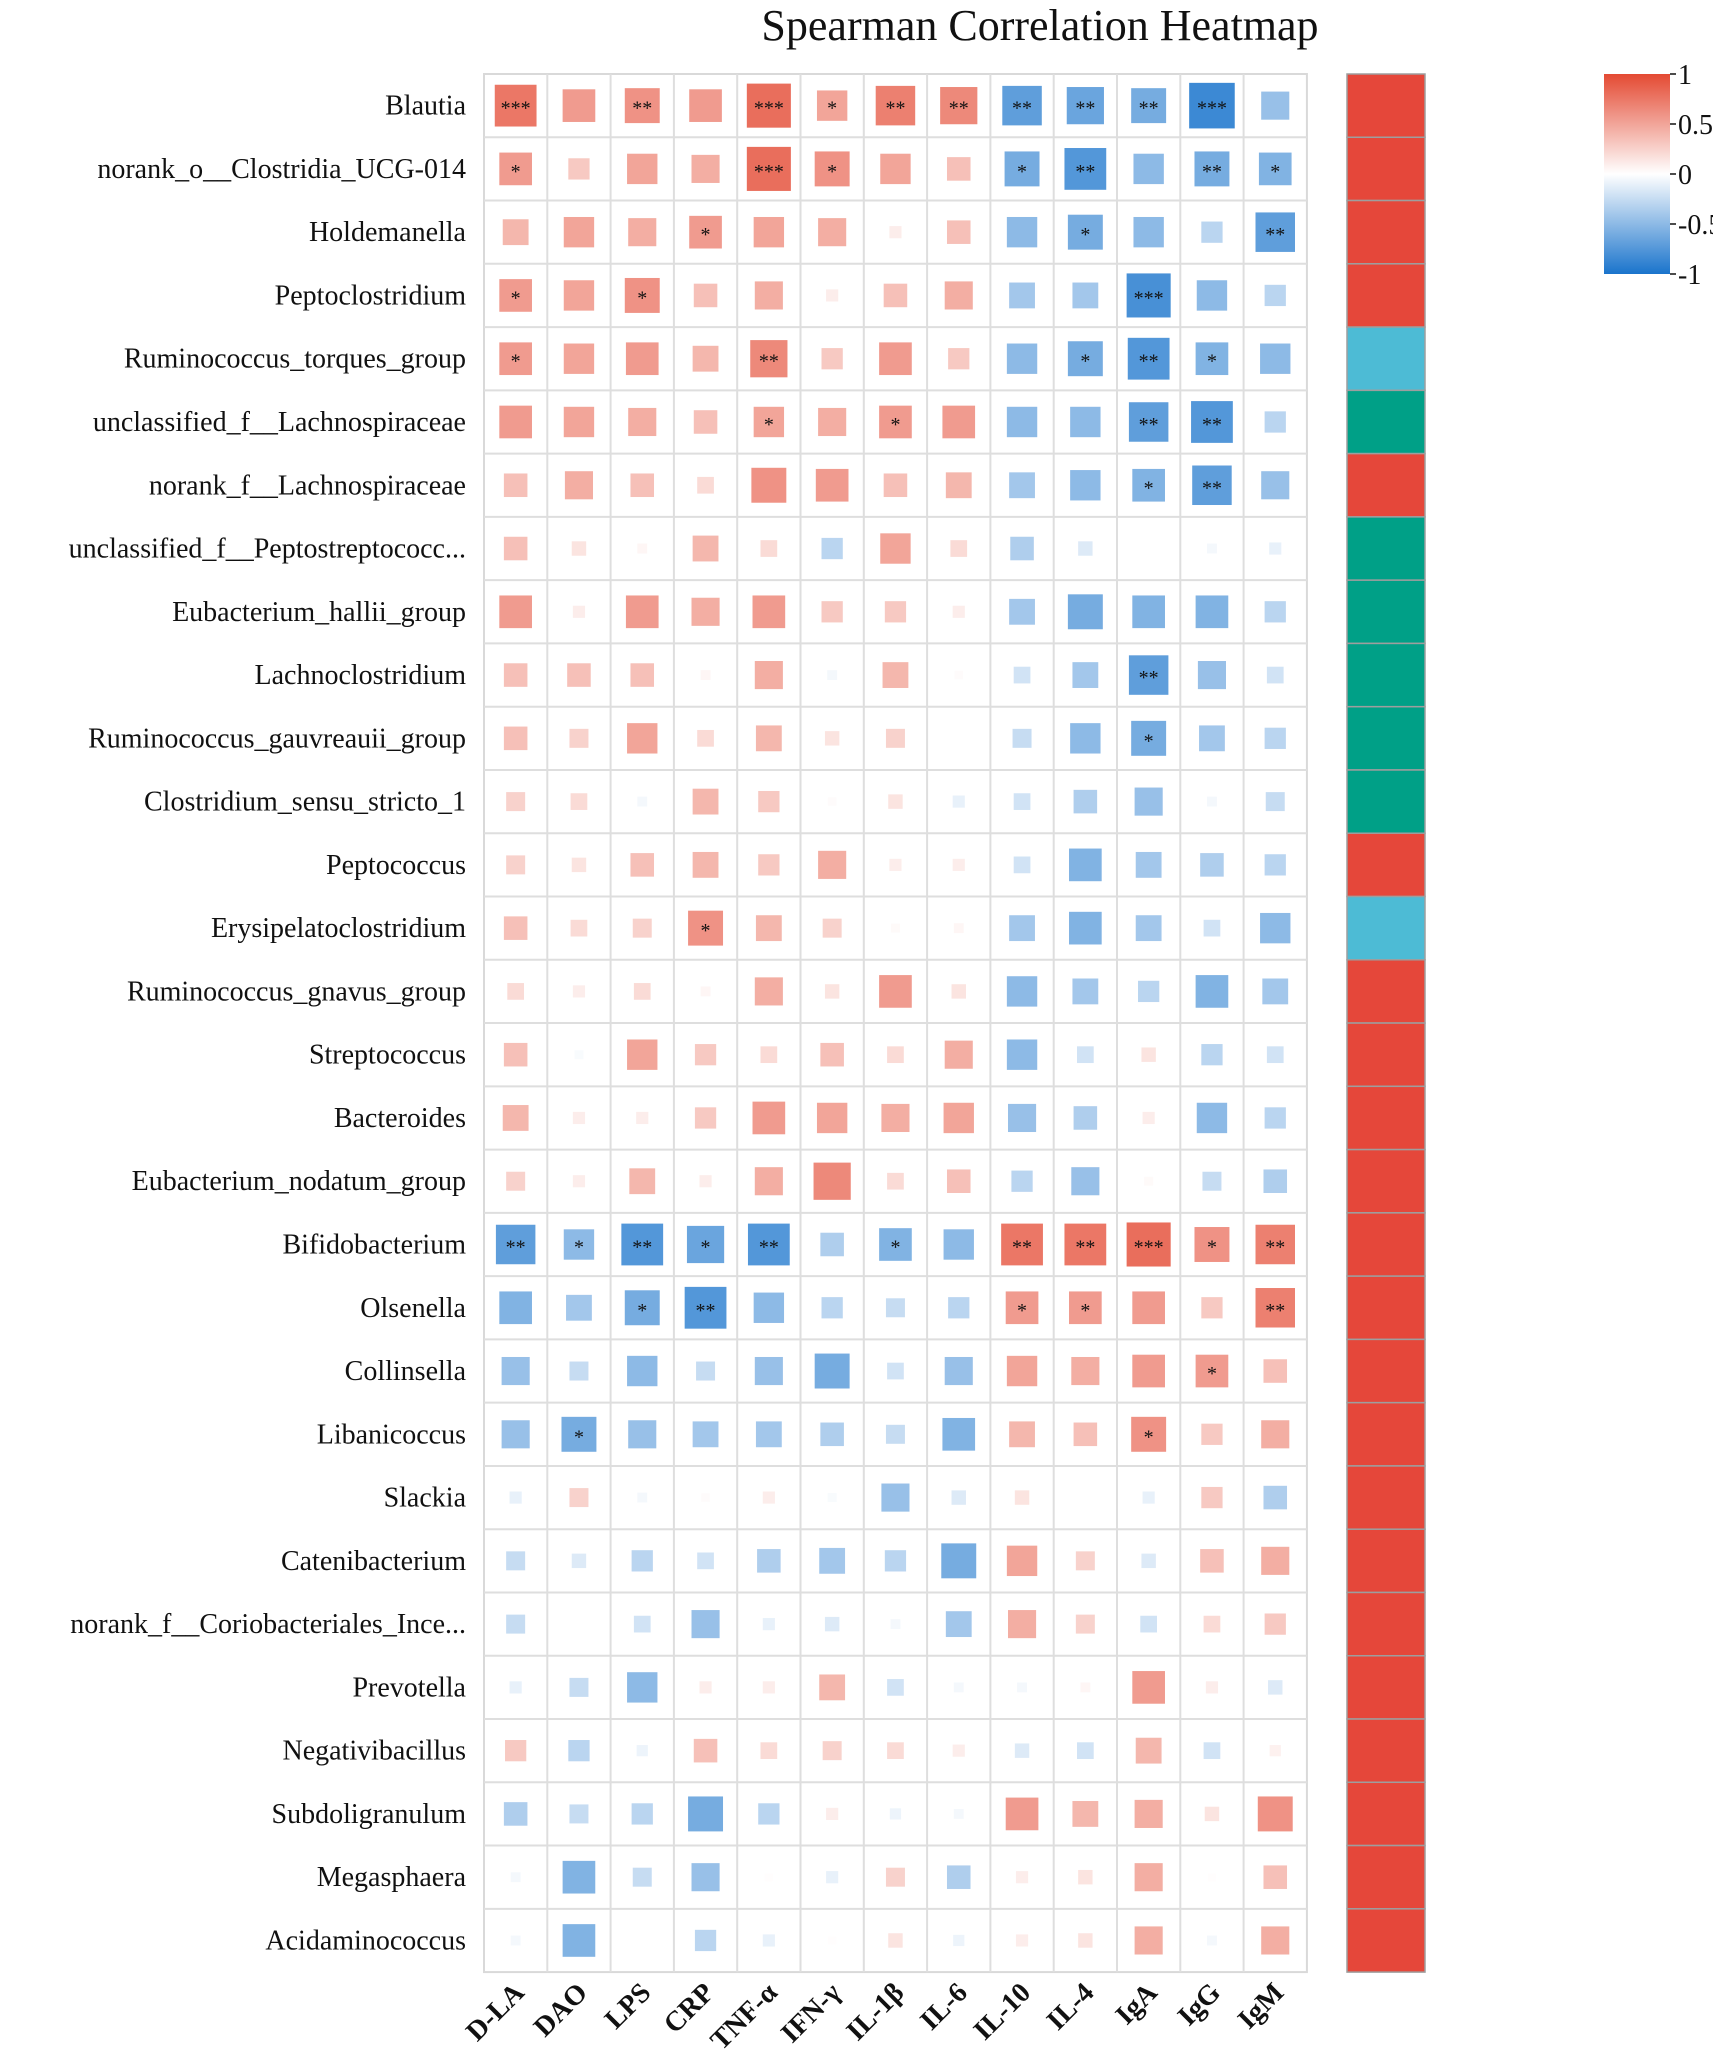 The width and height of the screenshot is (1713, 2069). What do you see at coordinates (769, 172) in the screenshot?
I see `significance-mark: ***` at bounding box center [769, 172].